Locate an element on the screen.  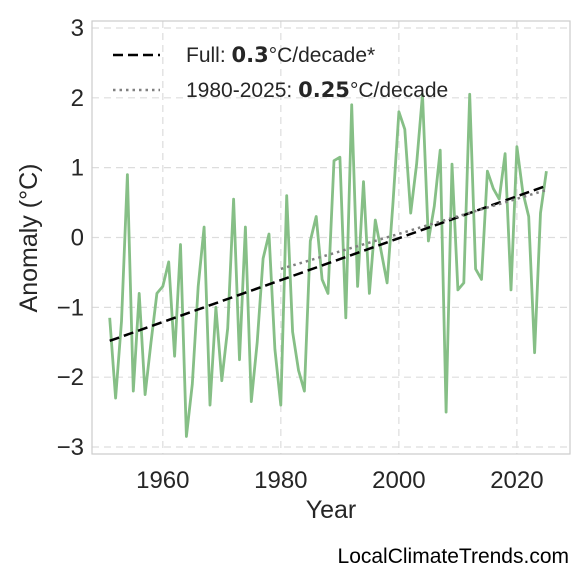
y-tick-label: 3 is located at coordinates (77, 28).